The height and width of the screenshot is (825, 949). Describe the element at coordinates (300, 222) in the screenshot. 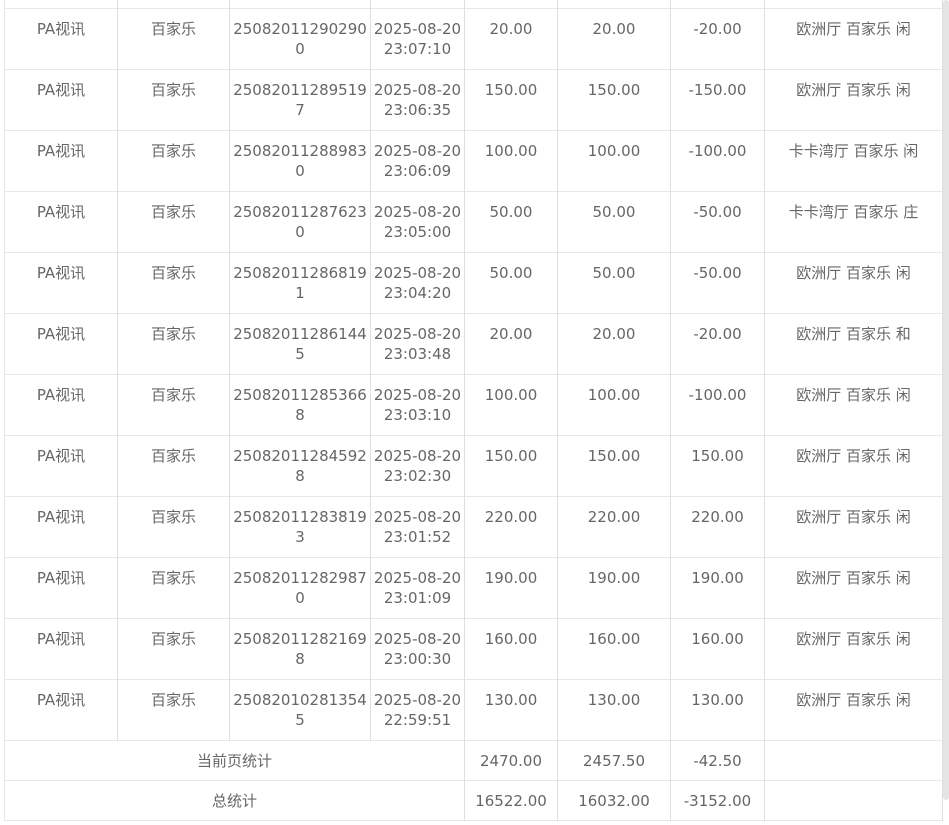

I see `cell-order: 250820112876230` at that location.